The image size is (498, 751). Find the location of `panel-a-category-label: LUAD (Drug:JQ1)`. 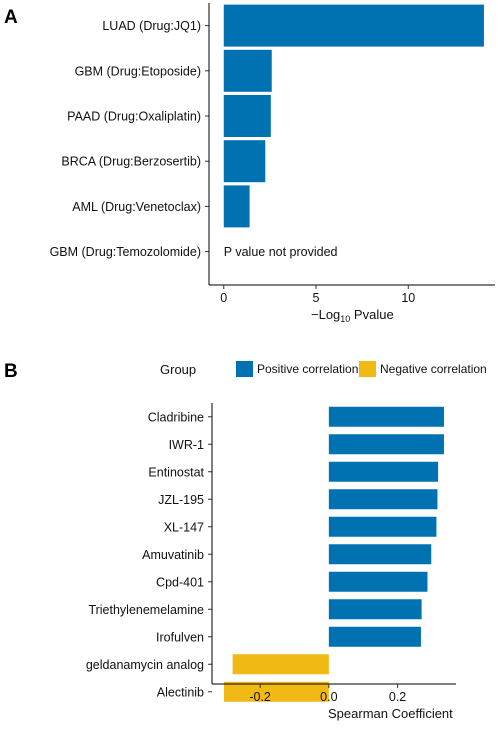

panel-a-category-label: LUAD (Drug:JQ1) is located at coordinates (151, 26).